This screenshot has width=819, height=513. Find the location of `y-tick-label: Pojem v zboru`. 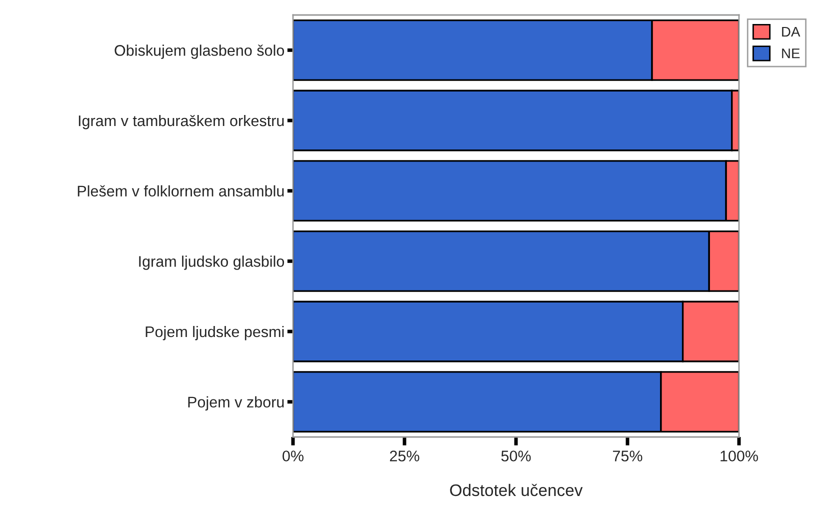

y-tick-label: Pojem v zboru is located at coordinates (236, 403).